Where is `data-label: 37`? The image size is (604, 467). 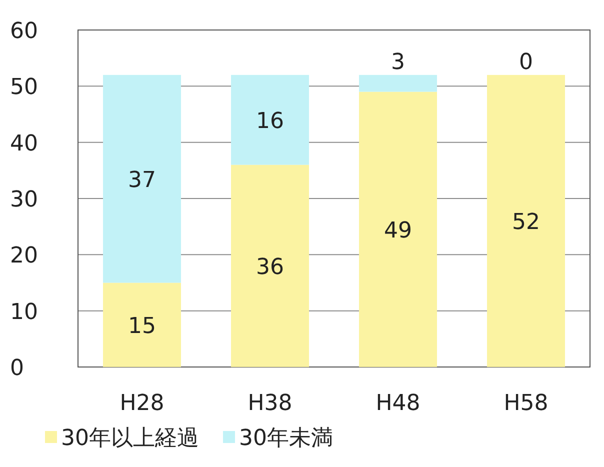
data-label: 37 is located at coordinates (142, 180).